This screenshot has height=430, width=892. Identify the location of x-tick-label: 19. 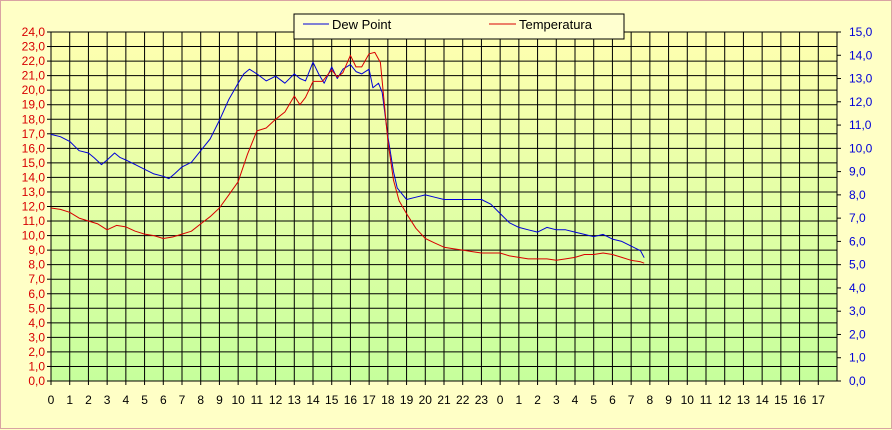
(407, 400).